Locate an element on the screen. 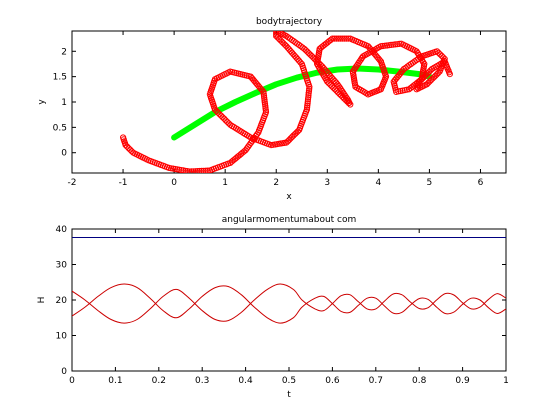 Image resolution: width=559 pixels, height=419 pixels. x-tick-label: 0.7 is located at coordinates (376, 381).